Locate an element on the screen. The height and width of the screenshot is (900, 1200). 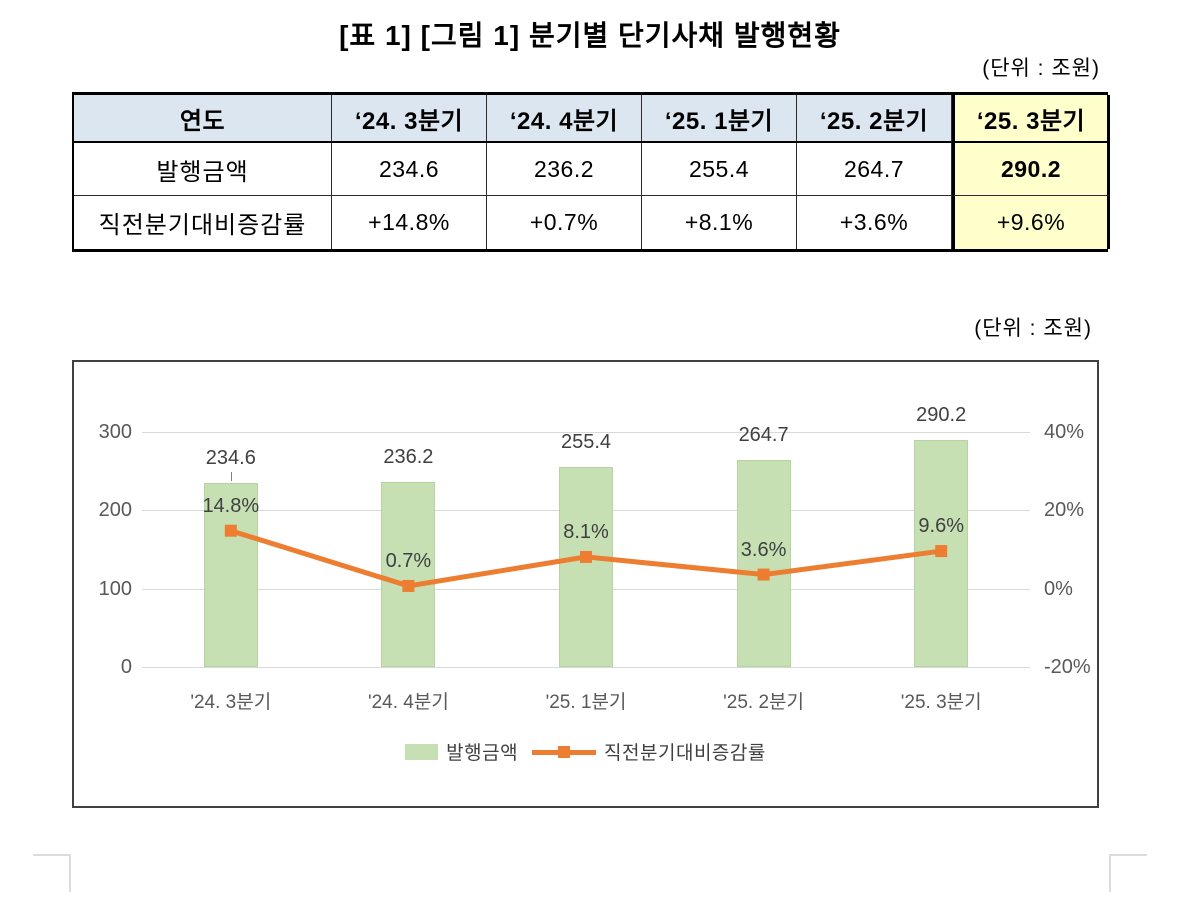
bar-value-label: 236.2 is located at coordinates (408, 456).